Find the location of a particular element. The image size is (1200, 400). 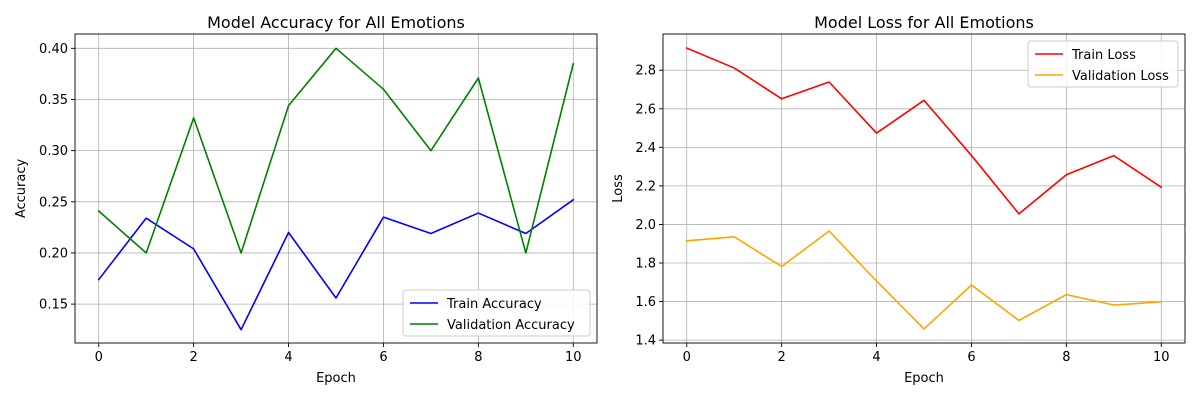

chart-title: Model Accuracy for All Emotions is located at coordinates (336, 22).